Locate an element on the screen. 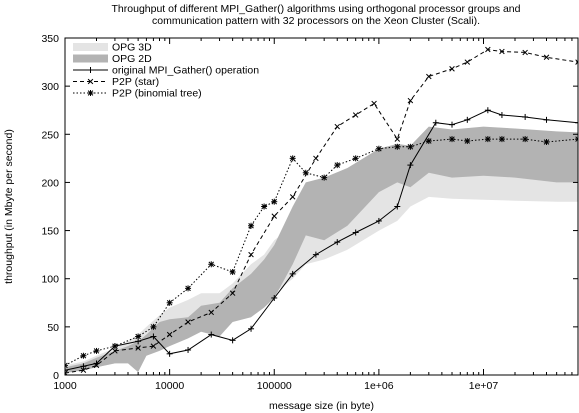  legend-entry-opg-2d: OPG 2D is located at coordinates (112, 59).